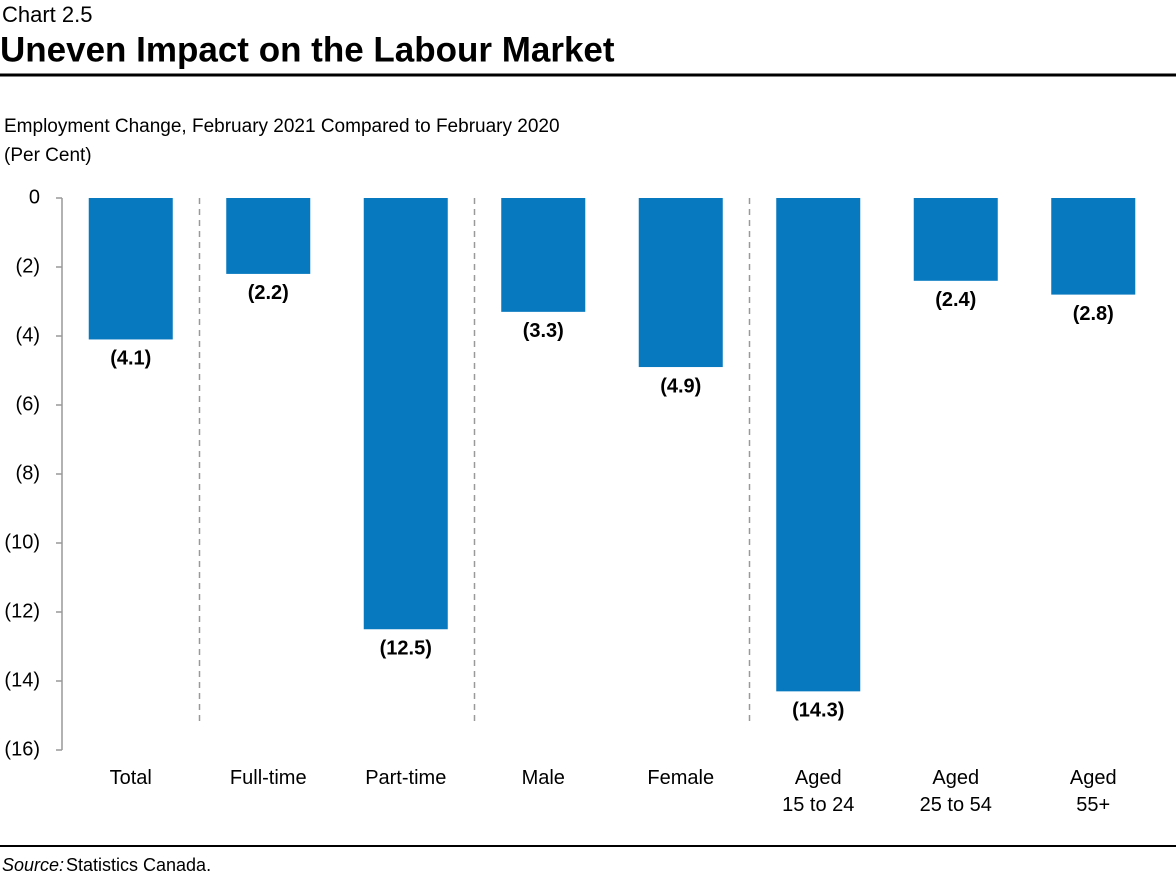 Image resolution: width=1176 pixels, height=888 pixels. What do you see at coordinates (543, 331) in the screenshot?
I see `value-label: (3.3)` at bounding box center [543, 331].